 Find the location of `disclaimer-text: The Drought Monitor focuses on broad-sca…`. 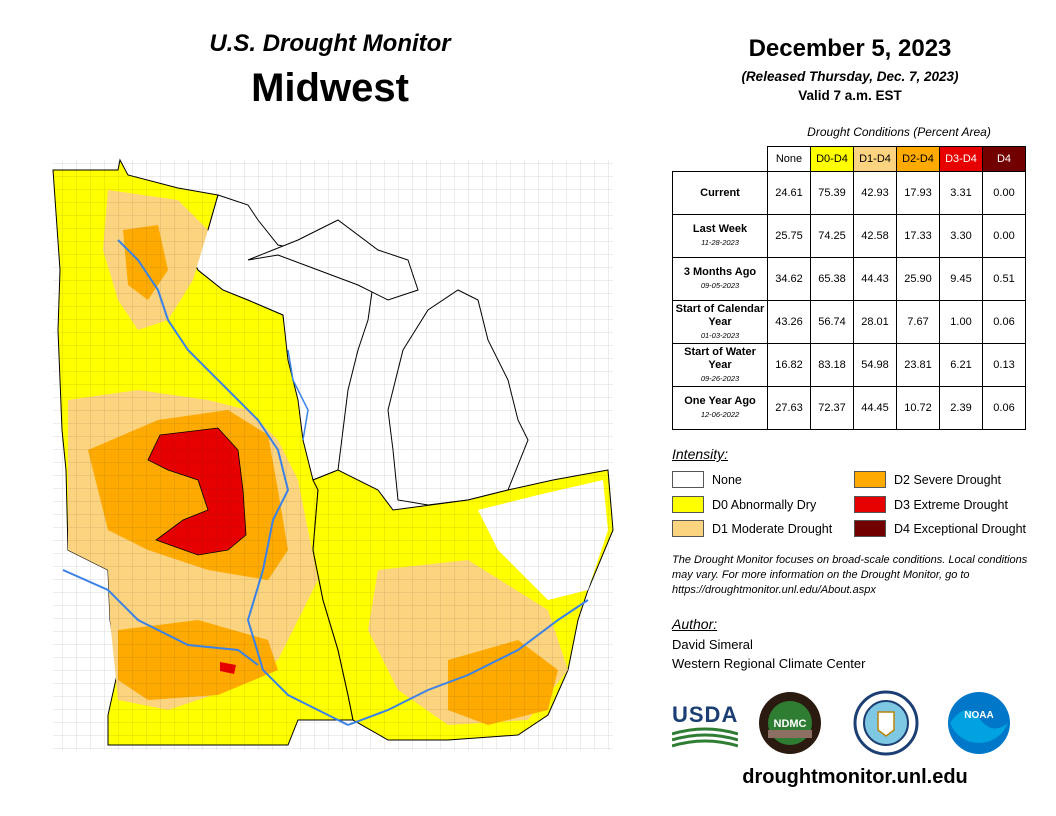

disclaimer-text: The Drought Monitor focuses on broad-sca… is located at coordinates (850, 575).